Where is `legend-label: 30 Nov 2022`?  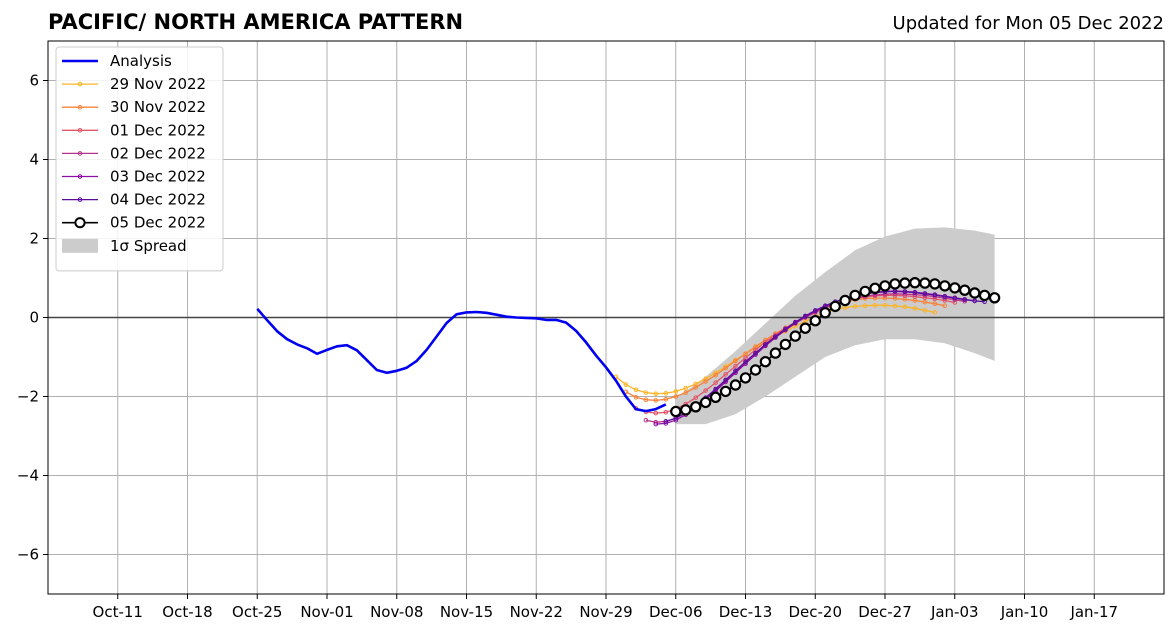 legend-label: 30 Nov 2022 is located at coordinates (158, 107).